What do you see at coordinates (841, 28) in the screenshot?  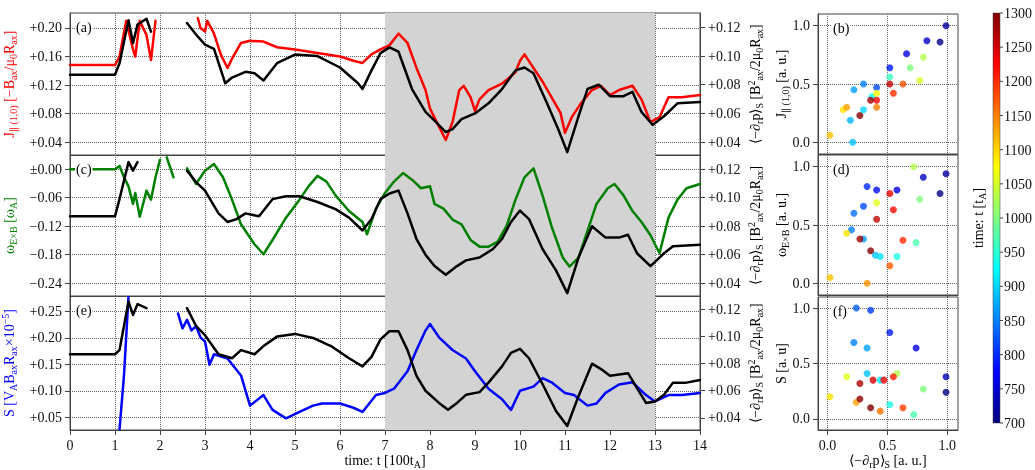 I see `annotation: (b)` at bounding box center [841, 28].